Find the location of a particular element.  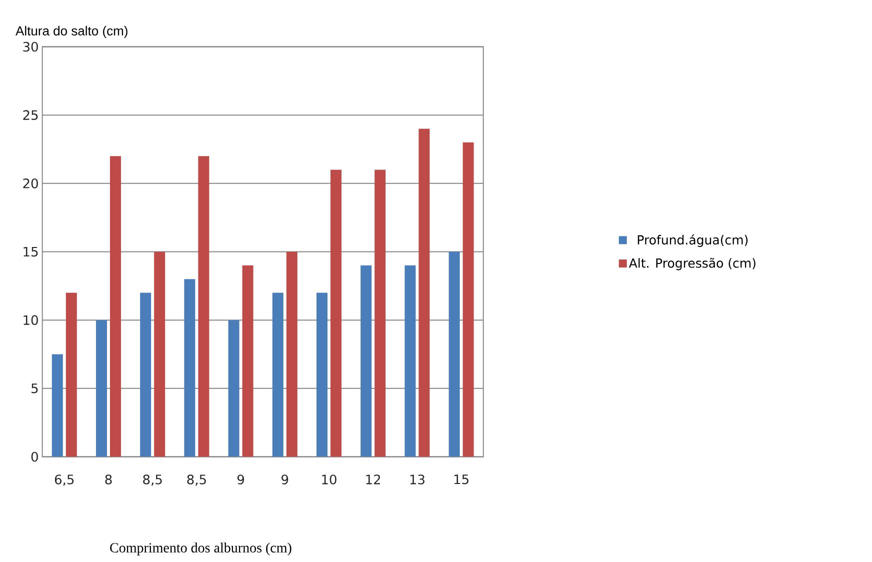

x-tick-label: 15 is located at coordinates (461, 479).